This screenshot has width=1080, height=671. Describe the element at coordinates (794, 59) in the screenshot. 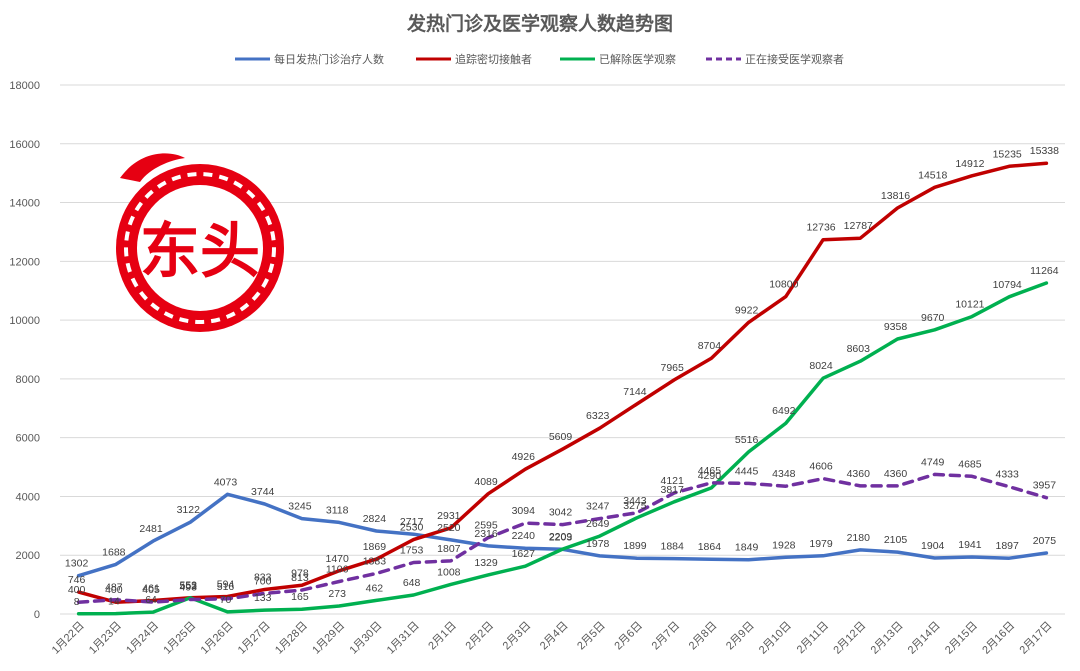

I see `legend-label-3: 正在接受医学观察者` at that location.